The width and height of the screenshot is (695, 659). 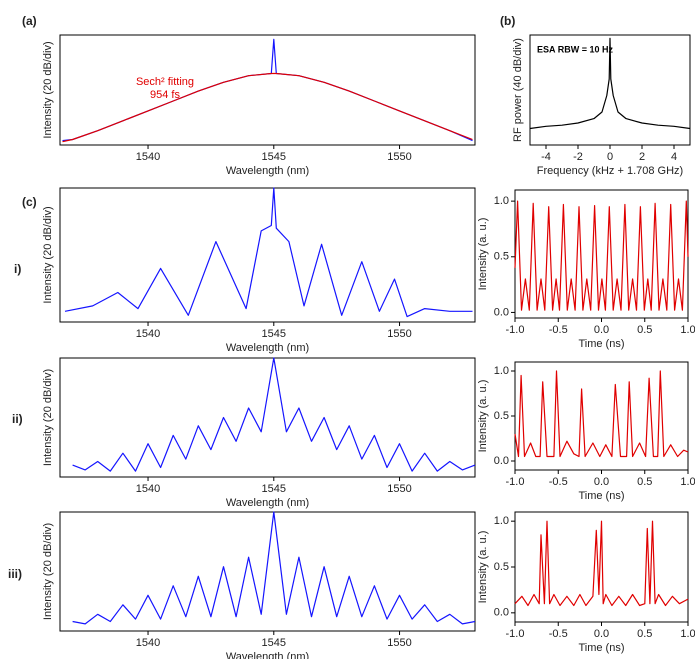 I want to click on x-tick-label: 2, so click(x=642, y=157).